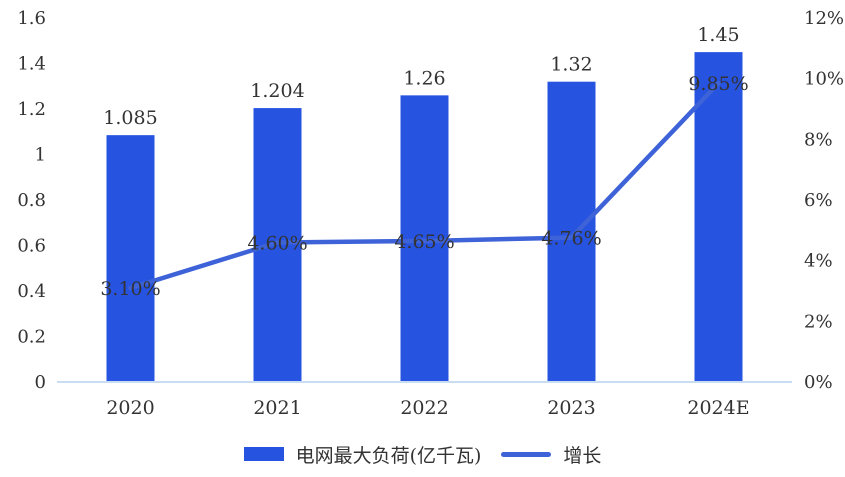 This screenshot has height=477, width=845. What do you see at coordinates (818, 382) in the screenshot?
I see `y-axis-tick-right: 0%` at bounding box center [818, 382].